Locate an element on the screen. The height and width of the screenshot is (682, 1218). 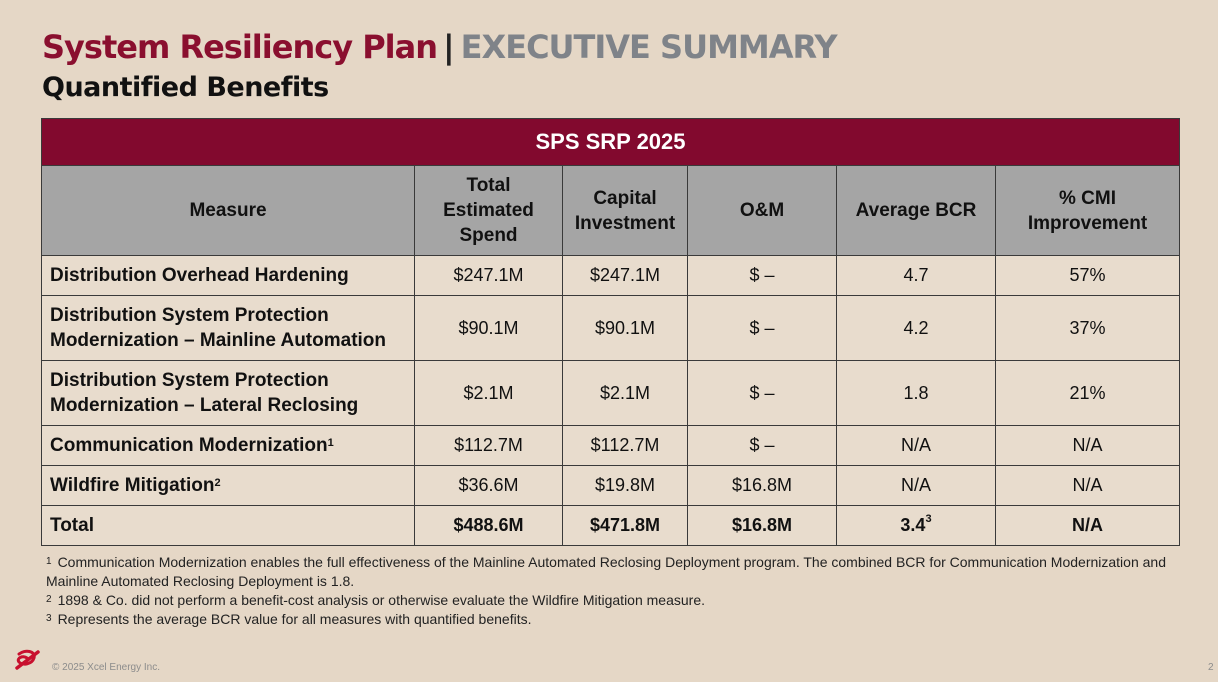
measure-cell: Total is located at coordinates (228, 525).